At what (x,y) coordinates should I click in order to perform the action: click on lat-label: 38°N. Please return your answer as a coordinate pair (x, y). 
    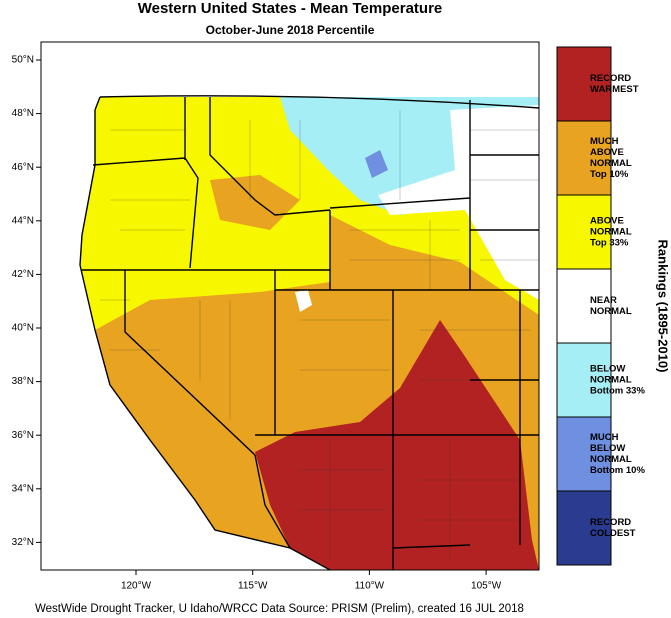
    Looking at the image, I should click on (23, 381).